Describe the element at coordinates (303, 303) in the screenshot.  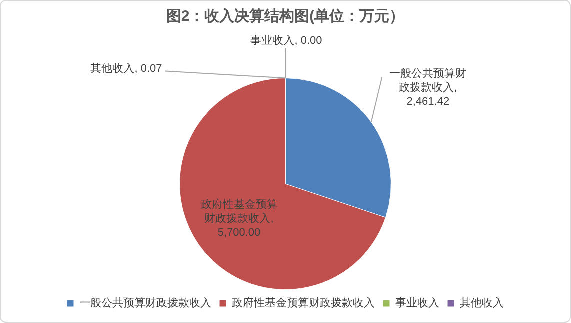
I see `legend-label: 政府性基金预算财政拨款收入` at that location.